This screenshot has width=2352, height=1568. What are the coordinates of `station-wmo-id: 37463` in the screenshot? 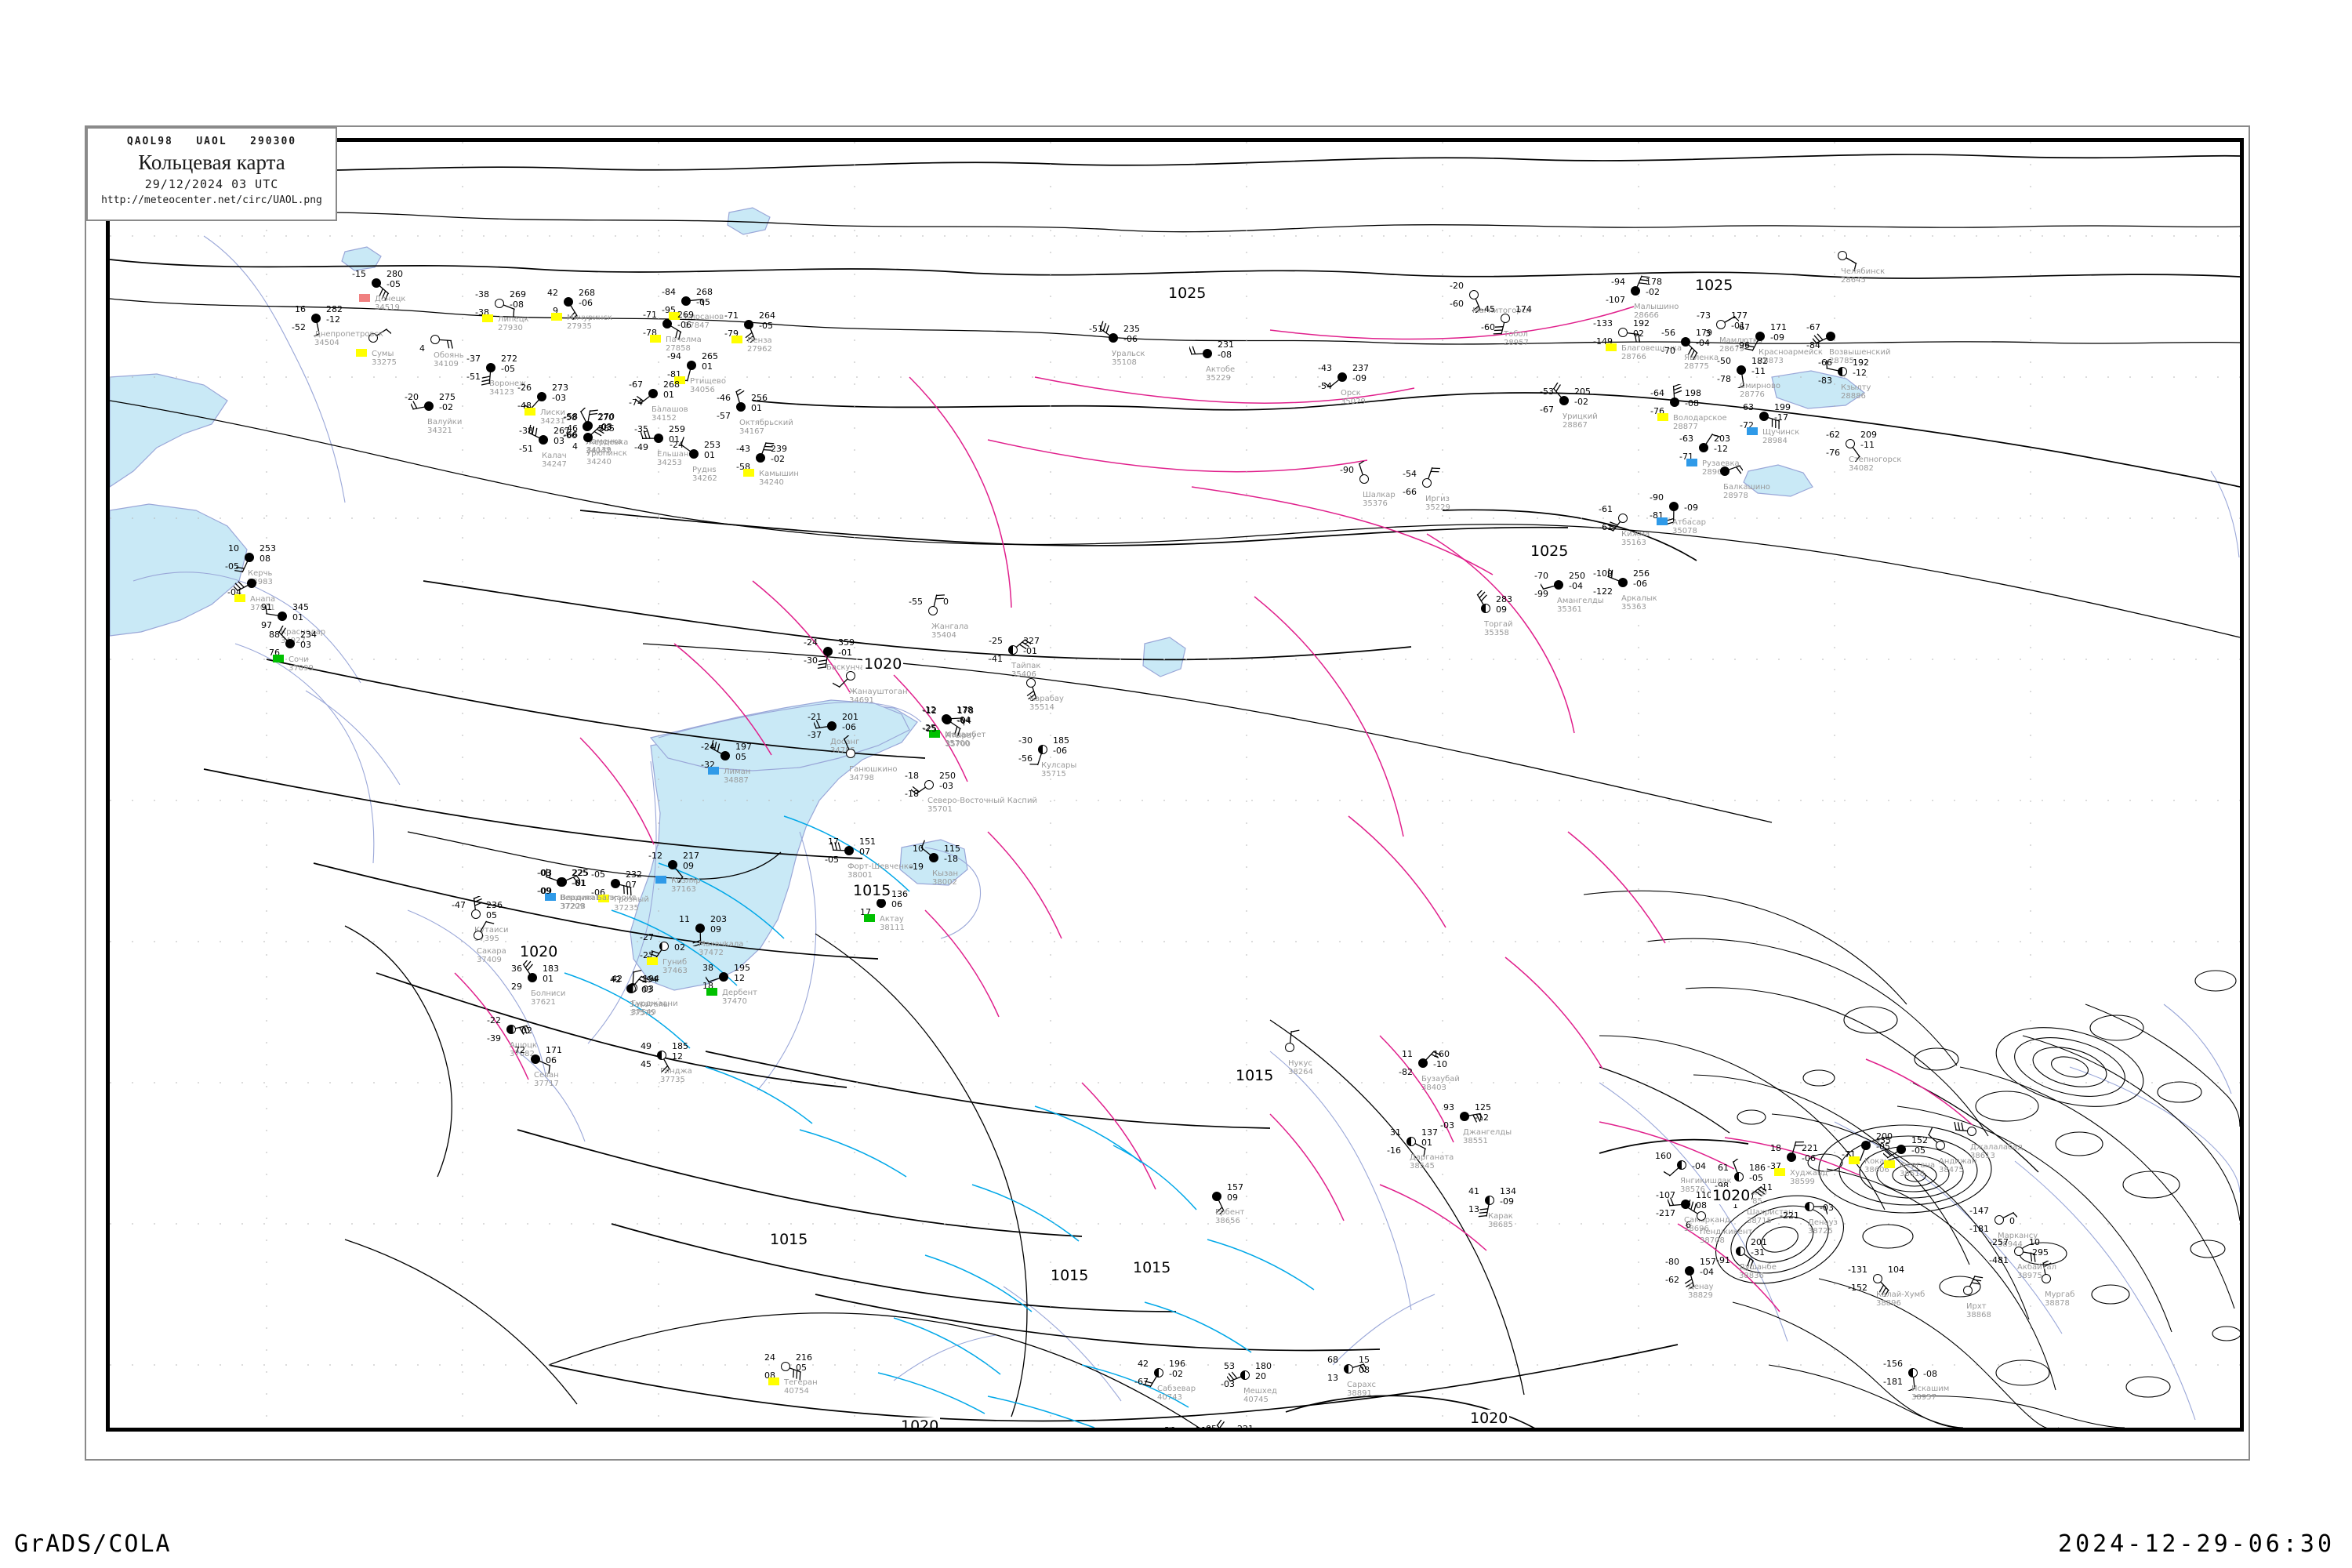 It's located at (675, 971).